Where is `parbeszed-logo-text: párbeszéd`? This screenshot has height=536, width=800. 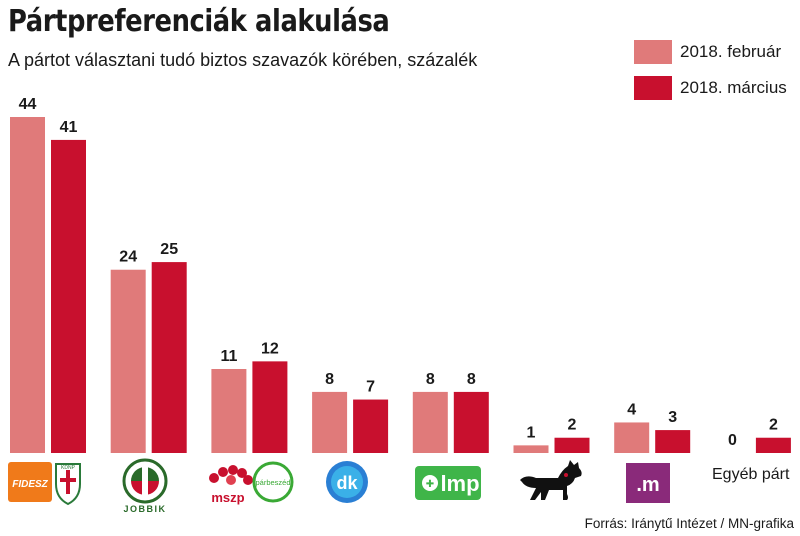 parbeszed-logo-text: párbeszéd is located at coordinates (272, 482).